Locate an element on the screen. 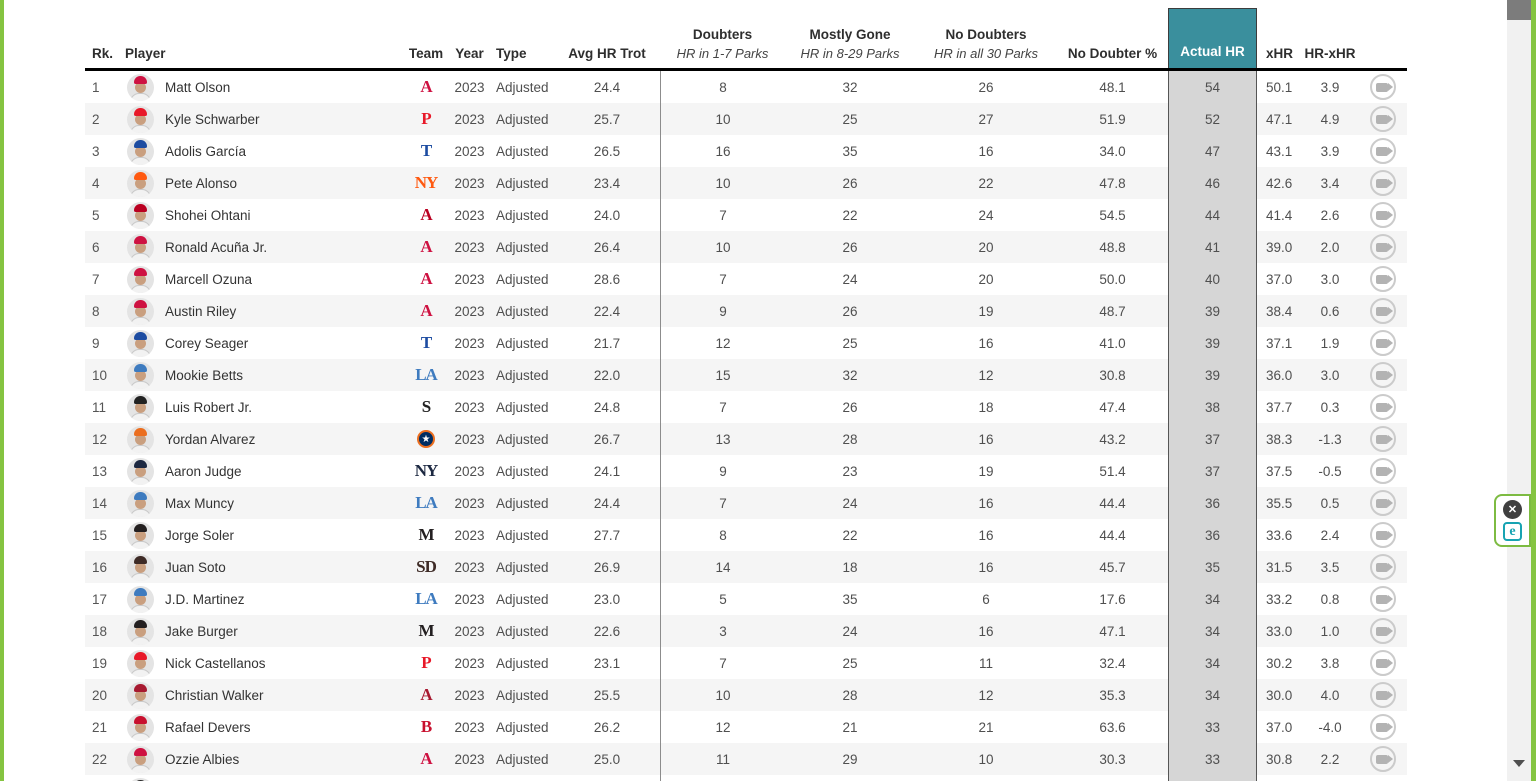 The image size is (1536, 781). col-header-rank: Rk. is located at coordinates (103, 53).